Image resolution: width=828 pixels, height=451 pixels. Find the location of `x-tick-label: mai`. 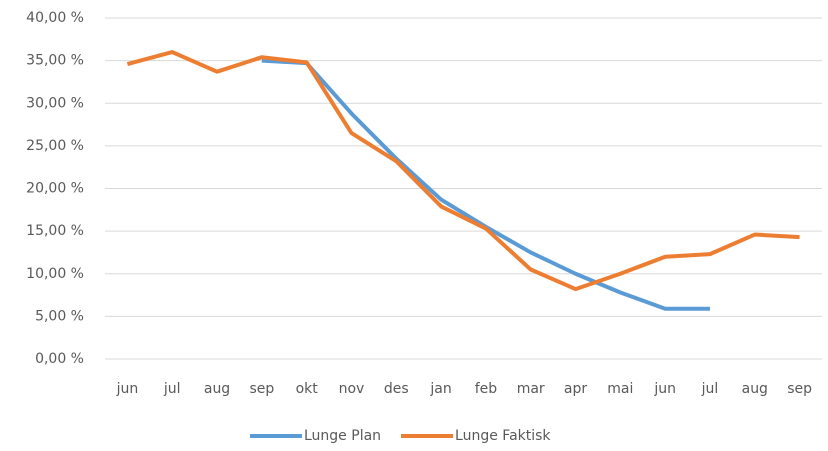

x-tick-label: mai is located at coordinates (620, 389).